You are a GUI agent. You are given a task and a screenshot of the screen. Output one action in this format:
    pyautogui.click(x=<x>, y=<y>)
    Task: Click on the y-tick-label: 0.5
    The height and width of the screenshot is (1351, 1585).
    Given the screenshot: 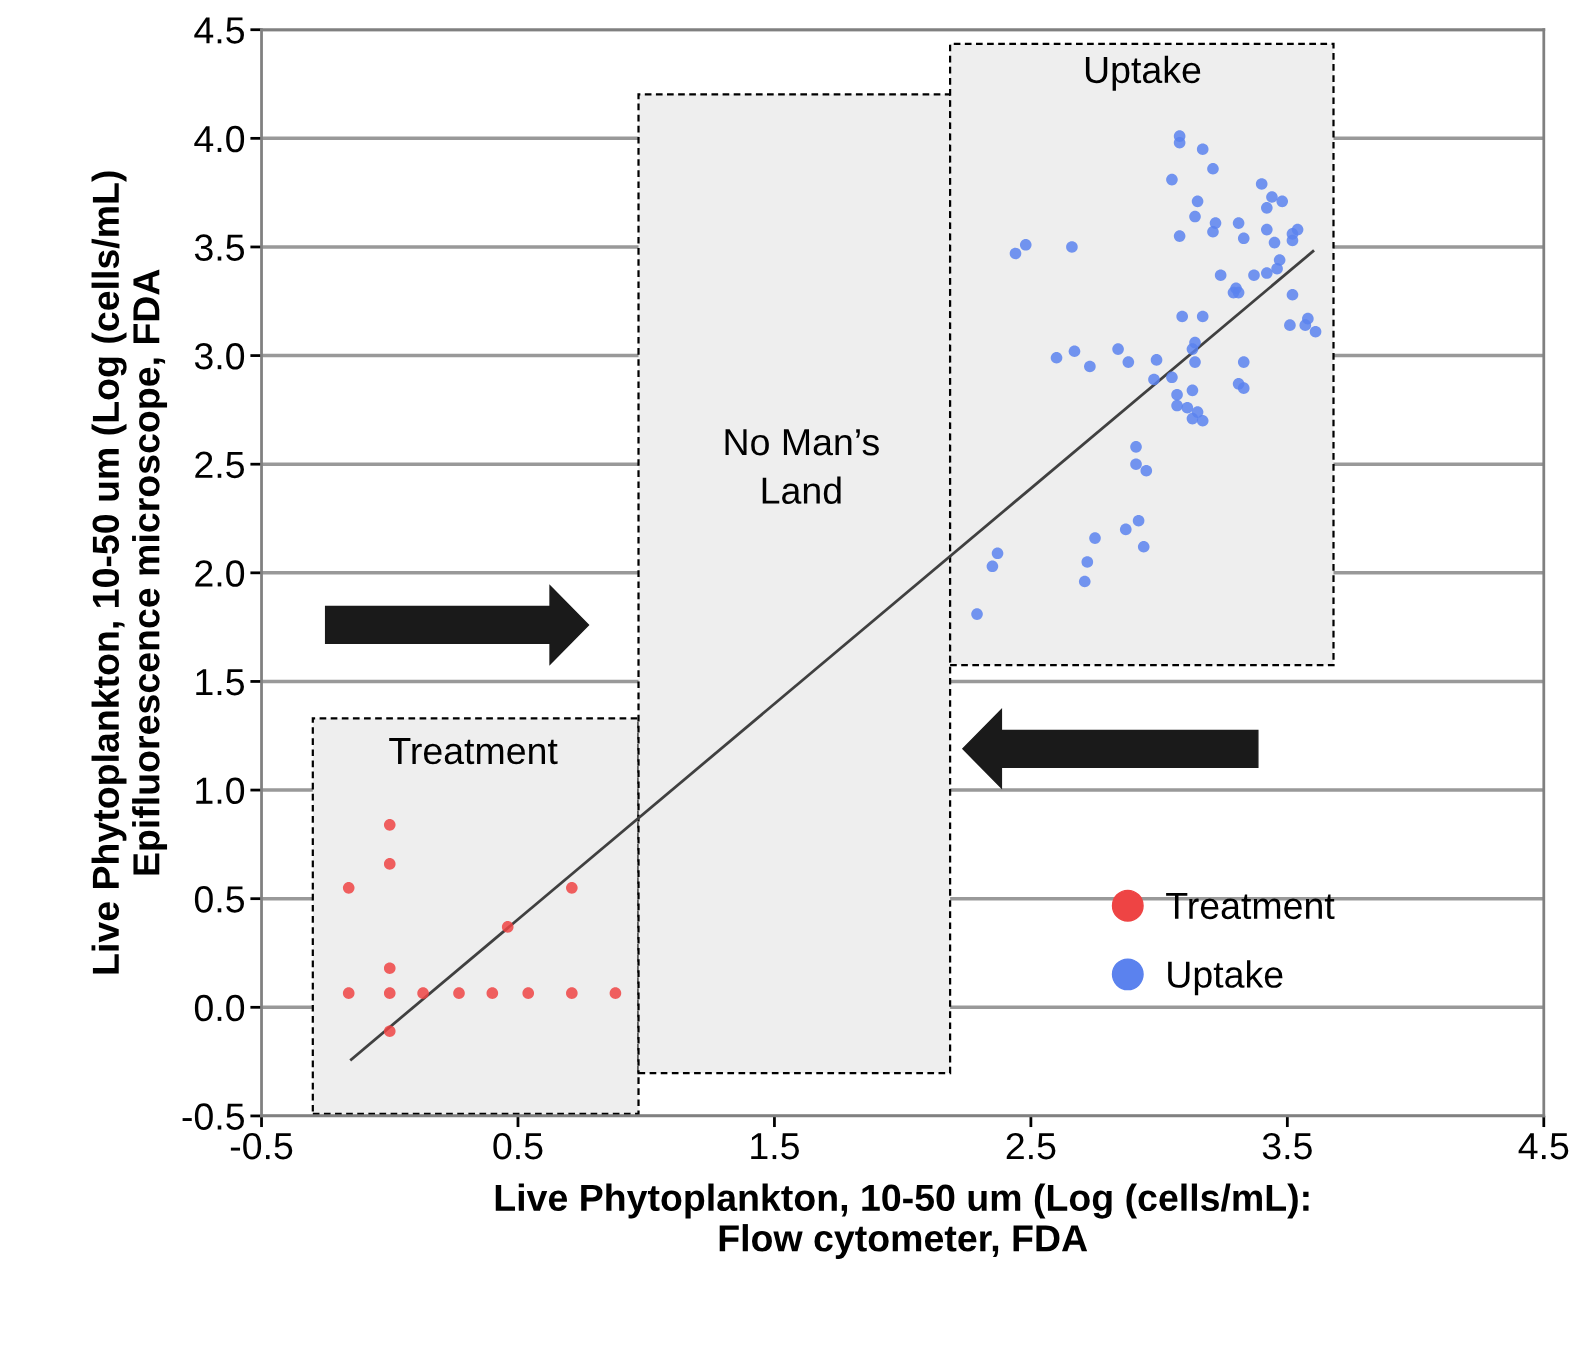 What is the action you would take?
    pyautogui.click(x=219, y=899)
    